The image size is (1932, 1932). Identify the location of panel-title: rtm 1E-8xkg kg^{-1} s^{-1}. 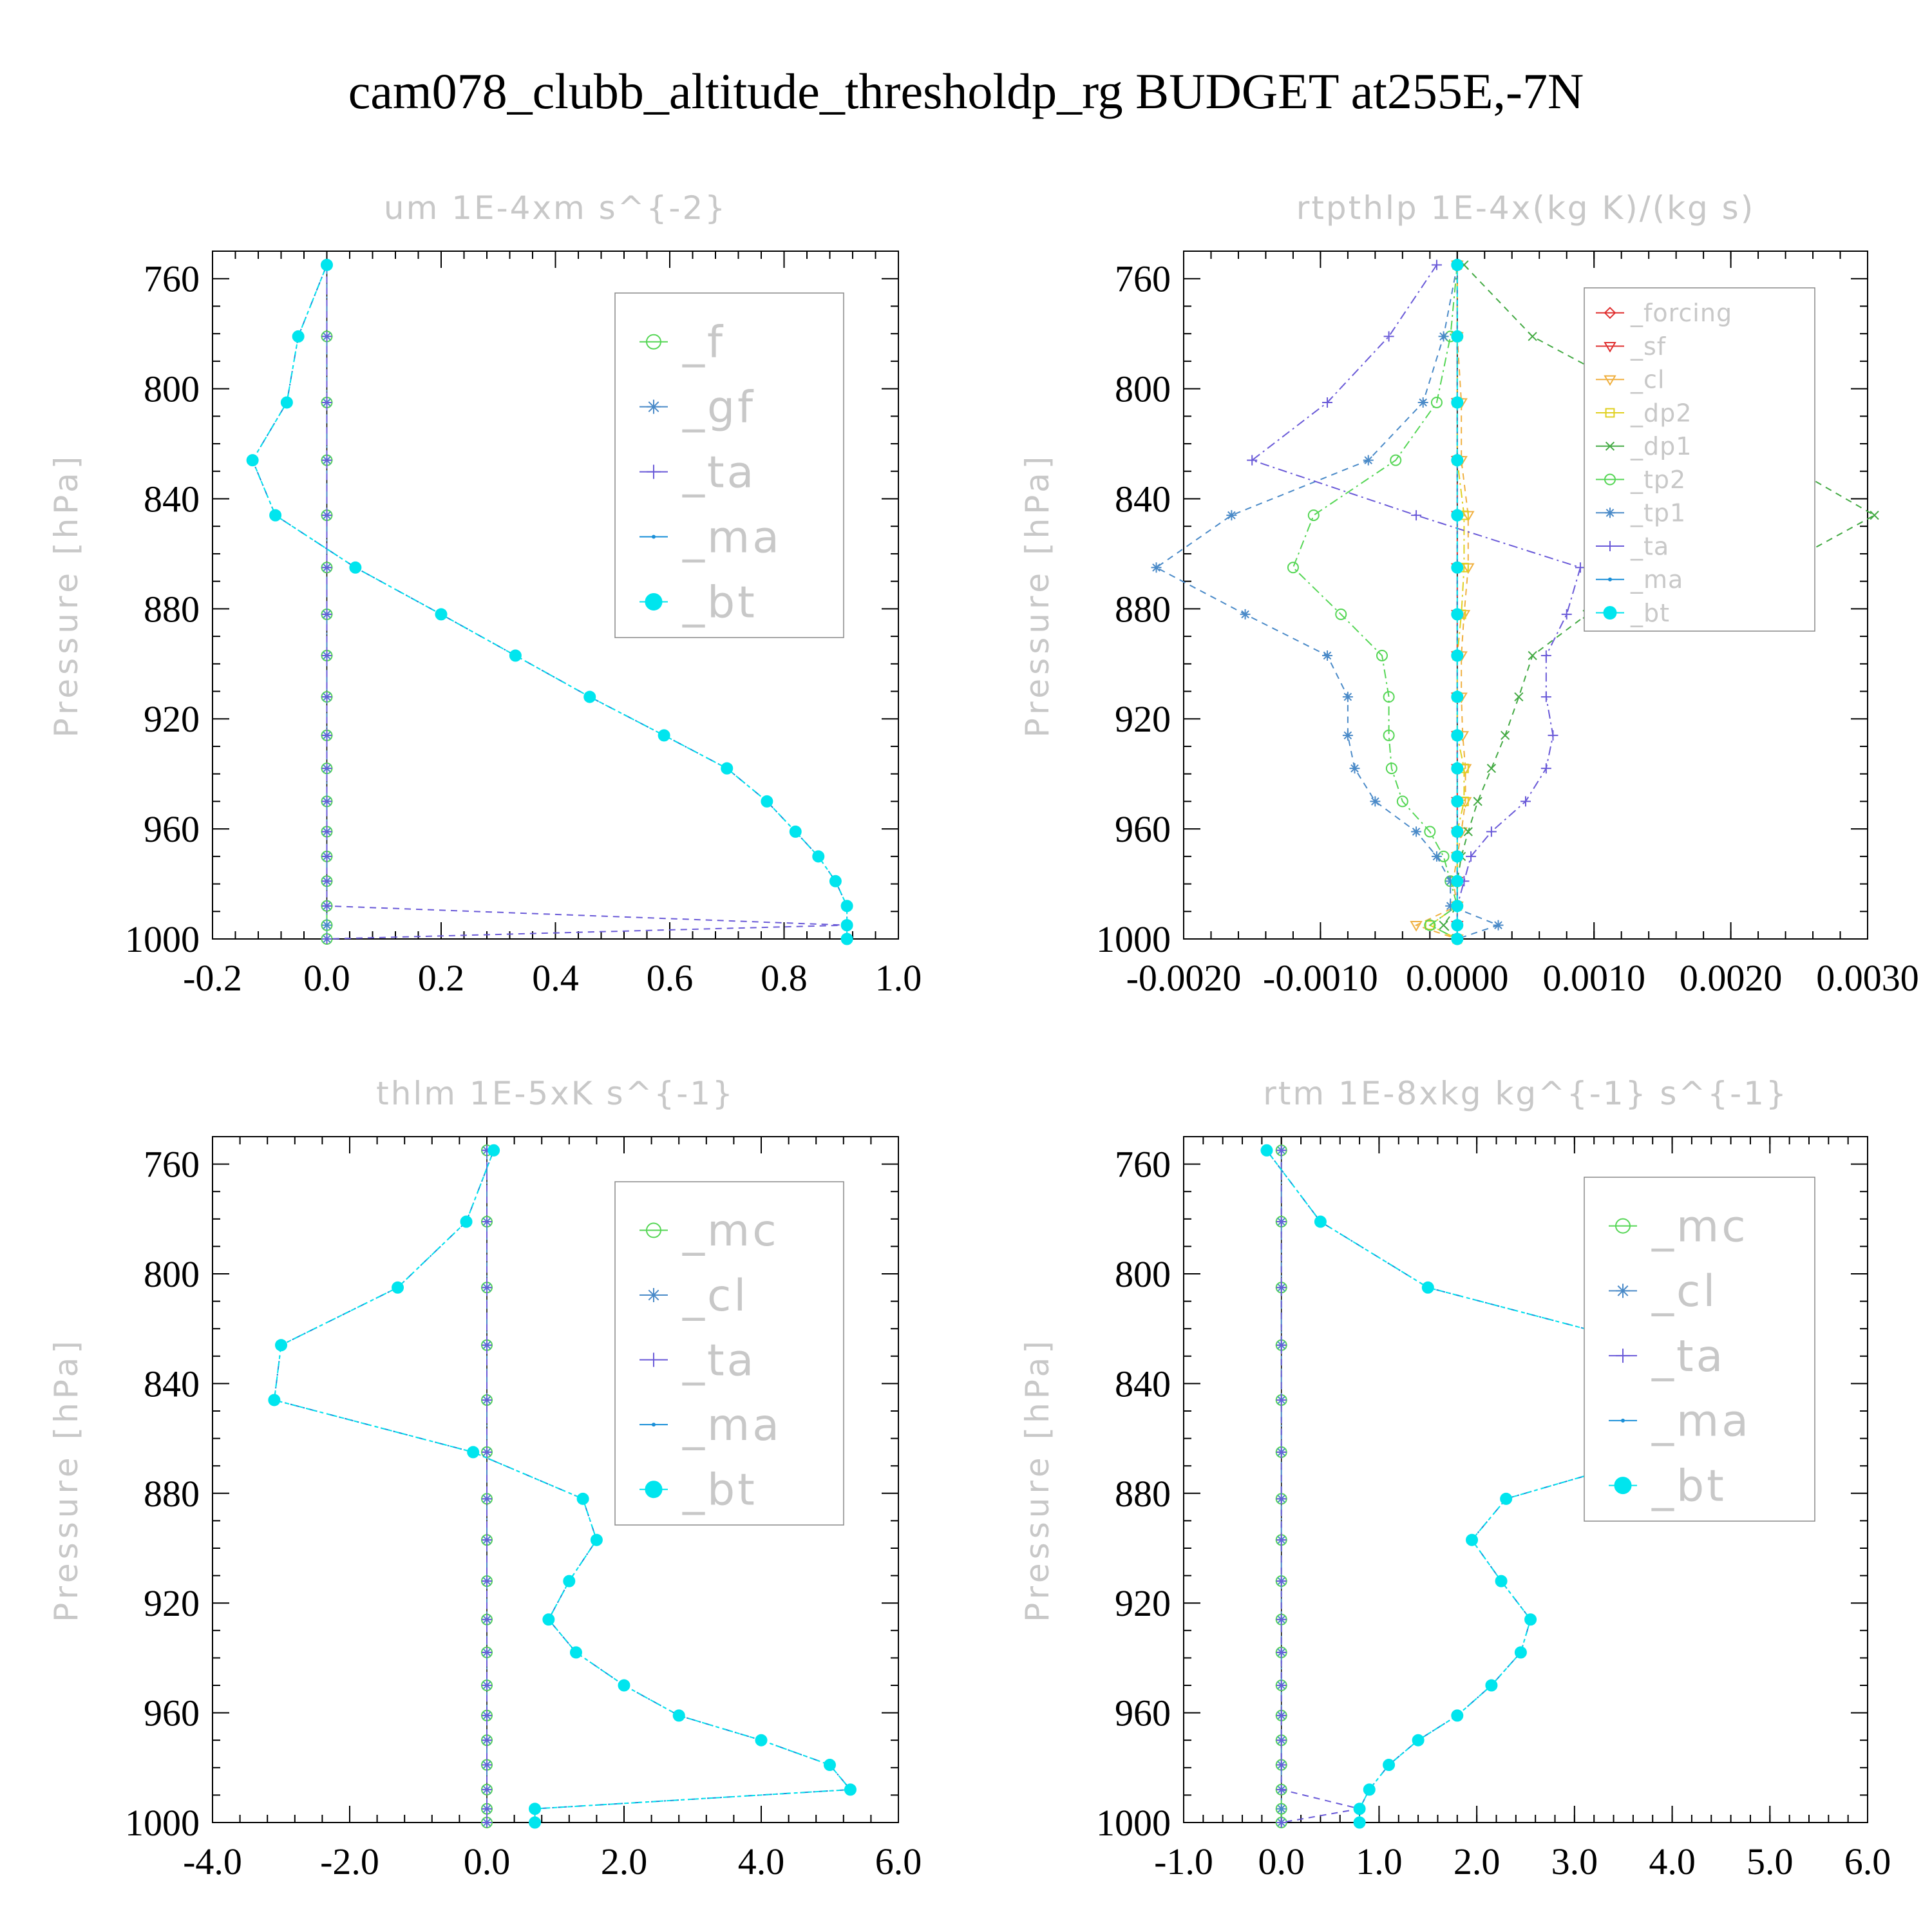
(1525, 1093).